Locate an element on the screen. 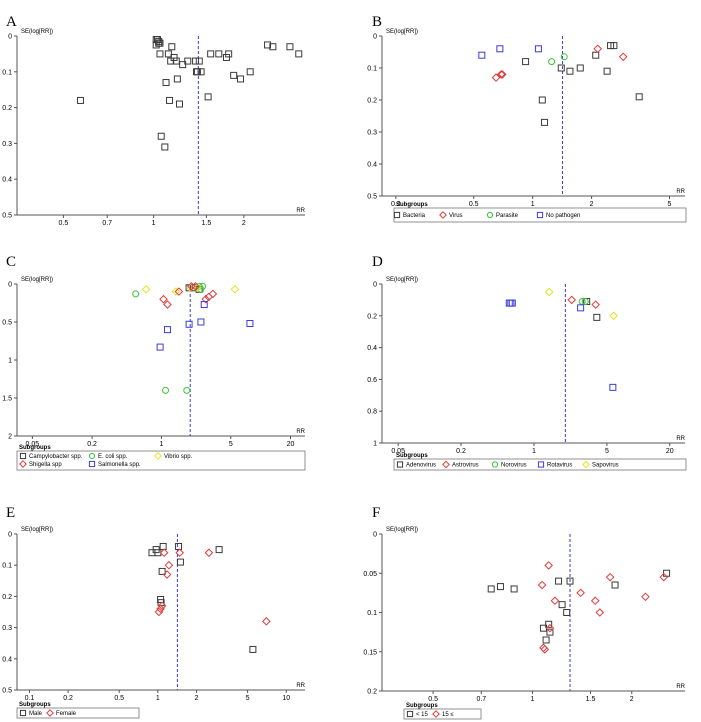  x-tick-label: 0.2 is located at coordinates (461, 451).